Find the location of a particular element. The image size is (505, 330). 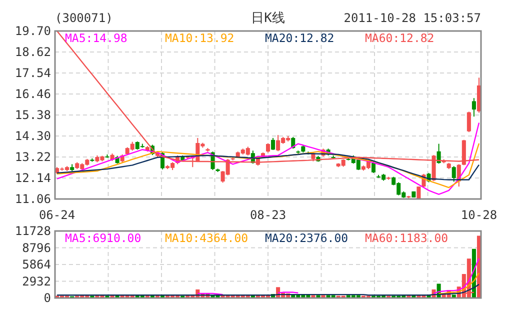

y-tick-label: 11.06 is located at coordinates (32, 199).